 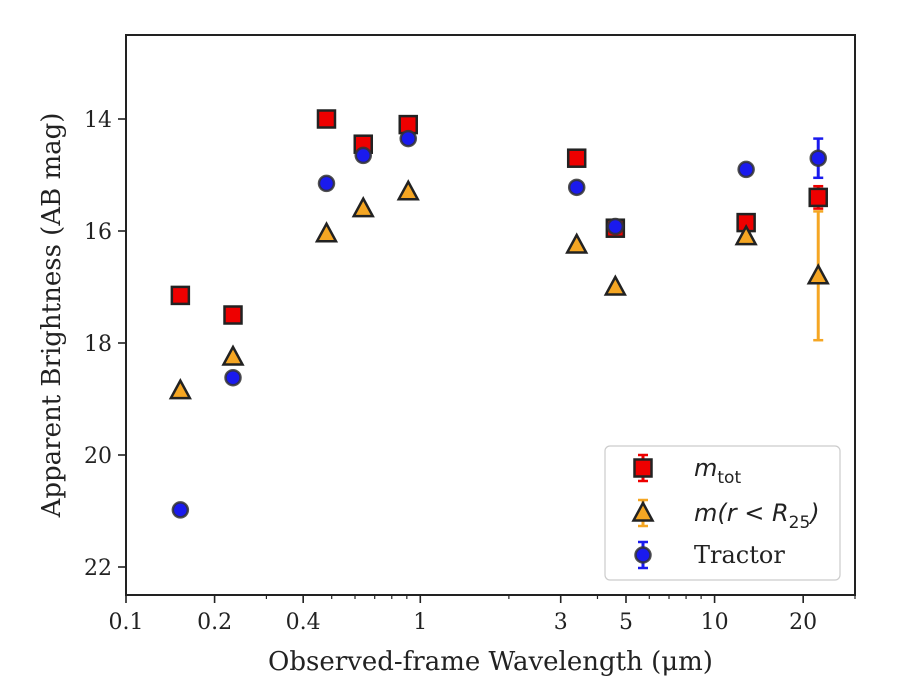 I want to click on legend-circle-marker, so click(x=643, y=555).